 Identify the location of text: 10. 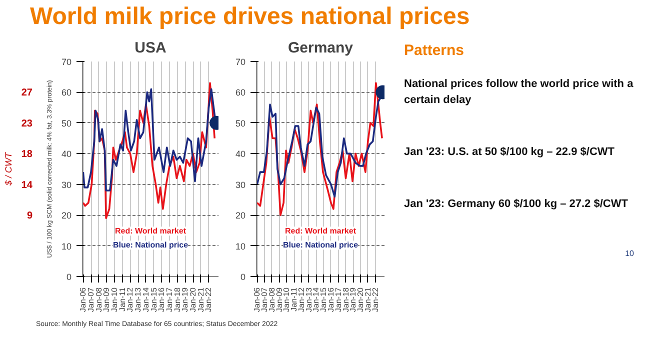
(629, 254).